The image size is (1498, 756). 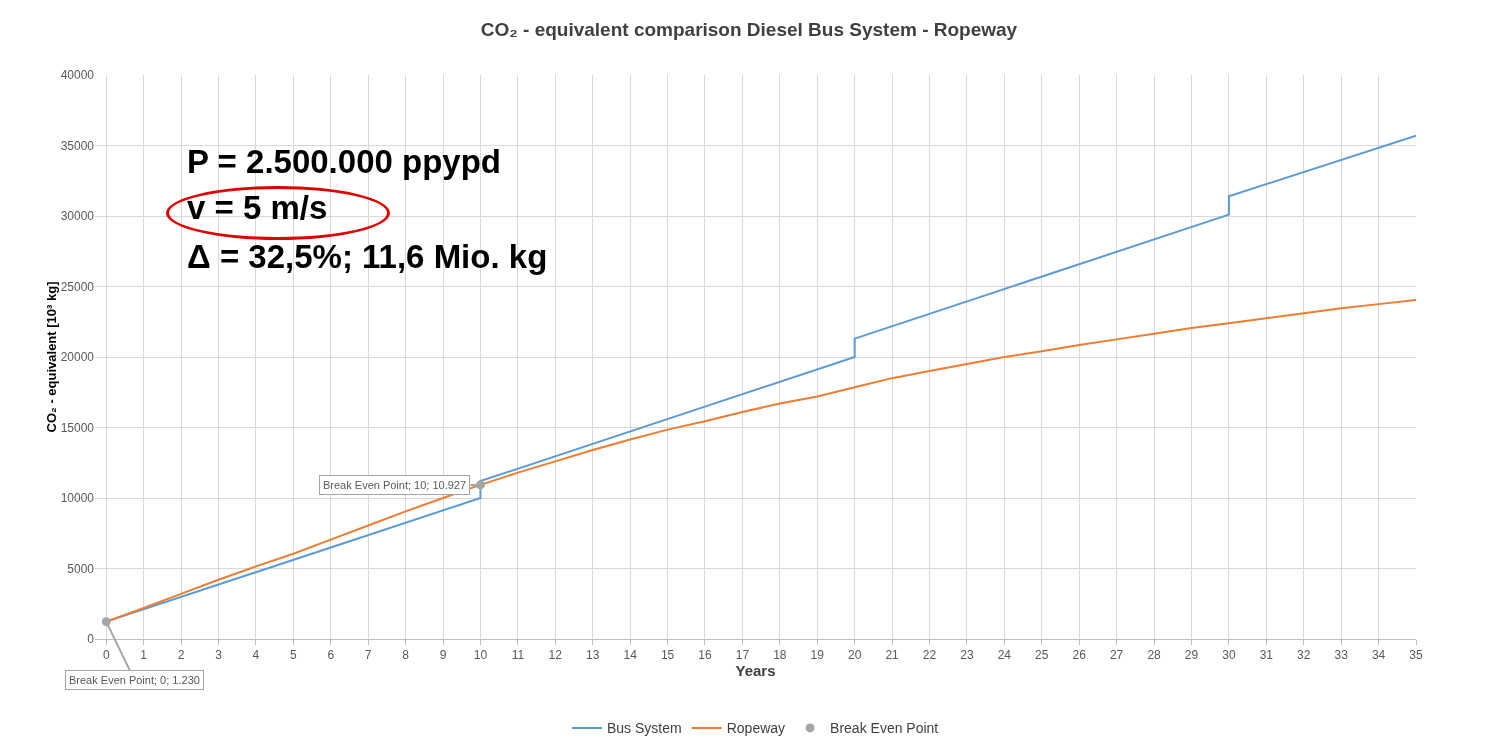 What do you see at coordinates (1229, 655) in the screenshot?
I see `x-tick-label: 30` at bounding box center [1229, 655].